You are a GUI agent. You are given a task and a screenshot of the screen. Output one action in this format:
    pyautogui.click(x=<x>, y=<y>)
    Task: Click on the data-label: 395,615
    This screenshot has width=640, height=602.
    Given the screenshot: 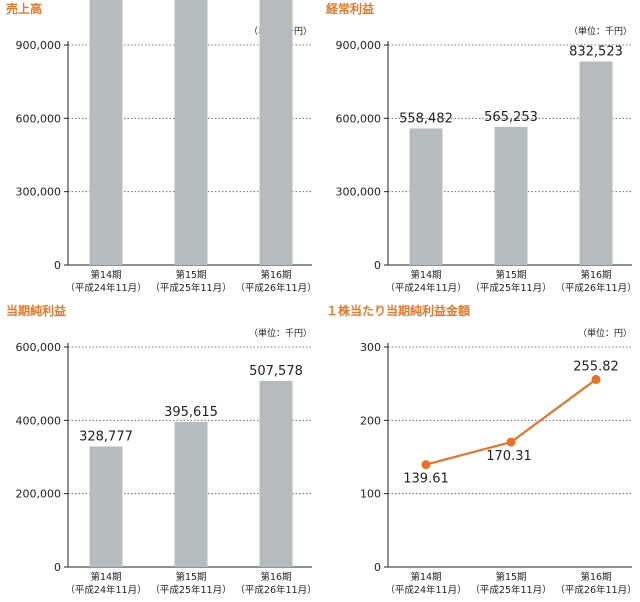 What is the action you would take?
    pyautogui.click(x=191, y=412)
    